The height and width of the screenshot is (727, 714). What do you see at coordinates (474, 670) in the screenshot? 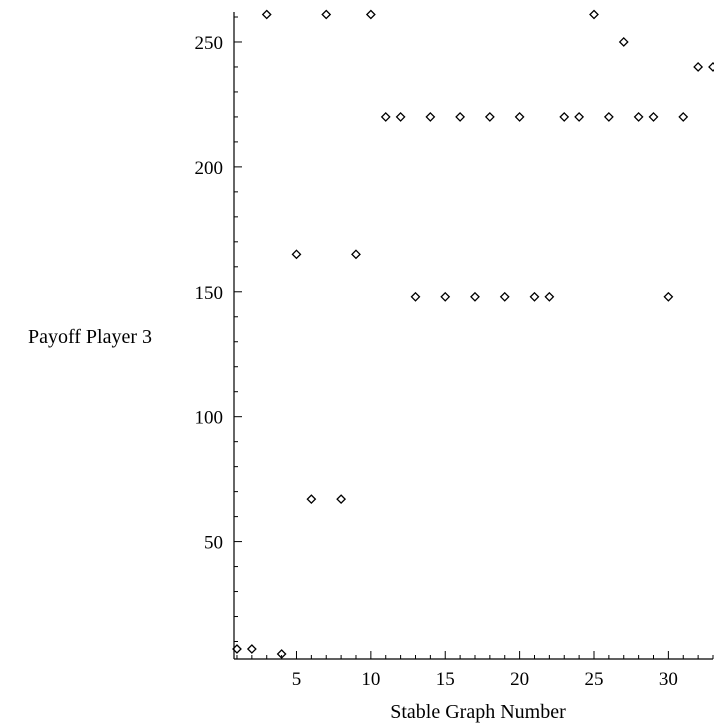
I see `x-axis: 5 10 15 20 25 30` at bounding box center [474, 670].